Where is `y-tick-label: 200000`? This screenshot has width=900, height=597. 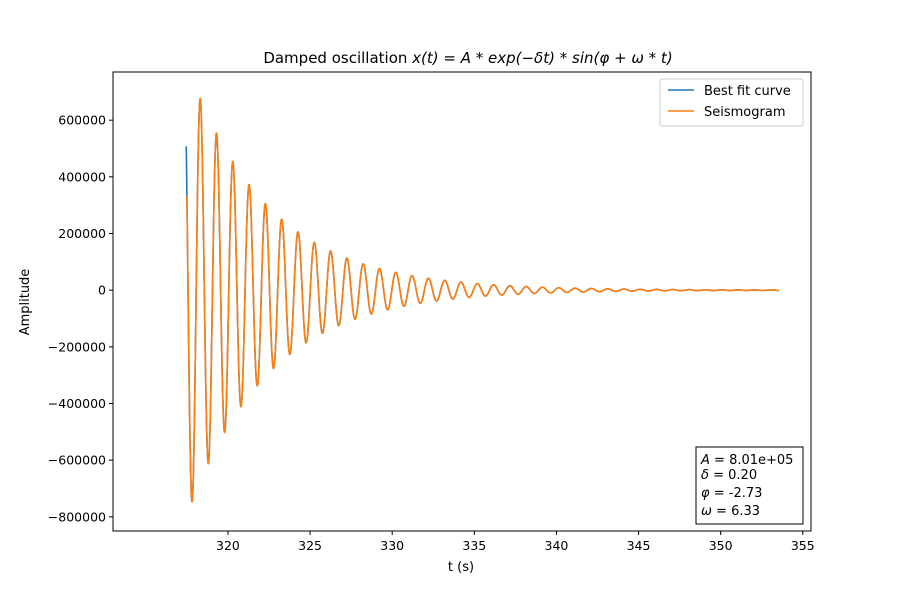 y-tick-label: 200000 is located at coordinates (82, 233).